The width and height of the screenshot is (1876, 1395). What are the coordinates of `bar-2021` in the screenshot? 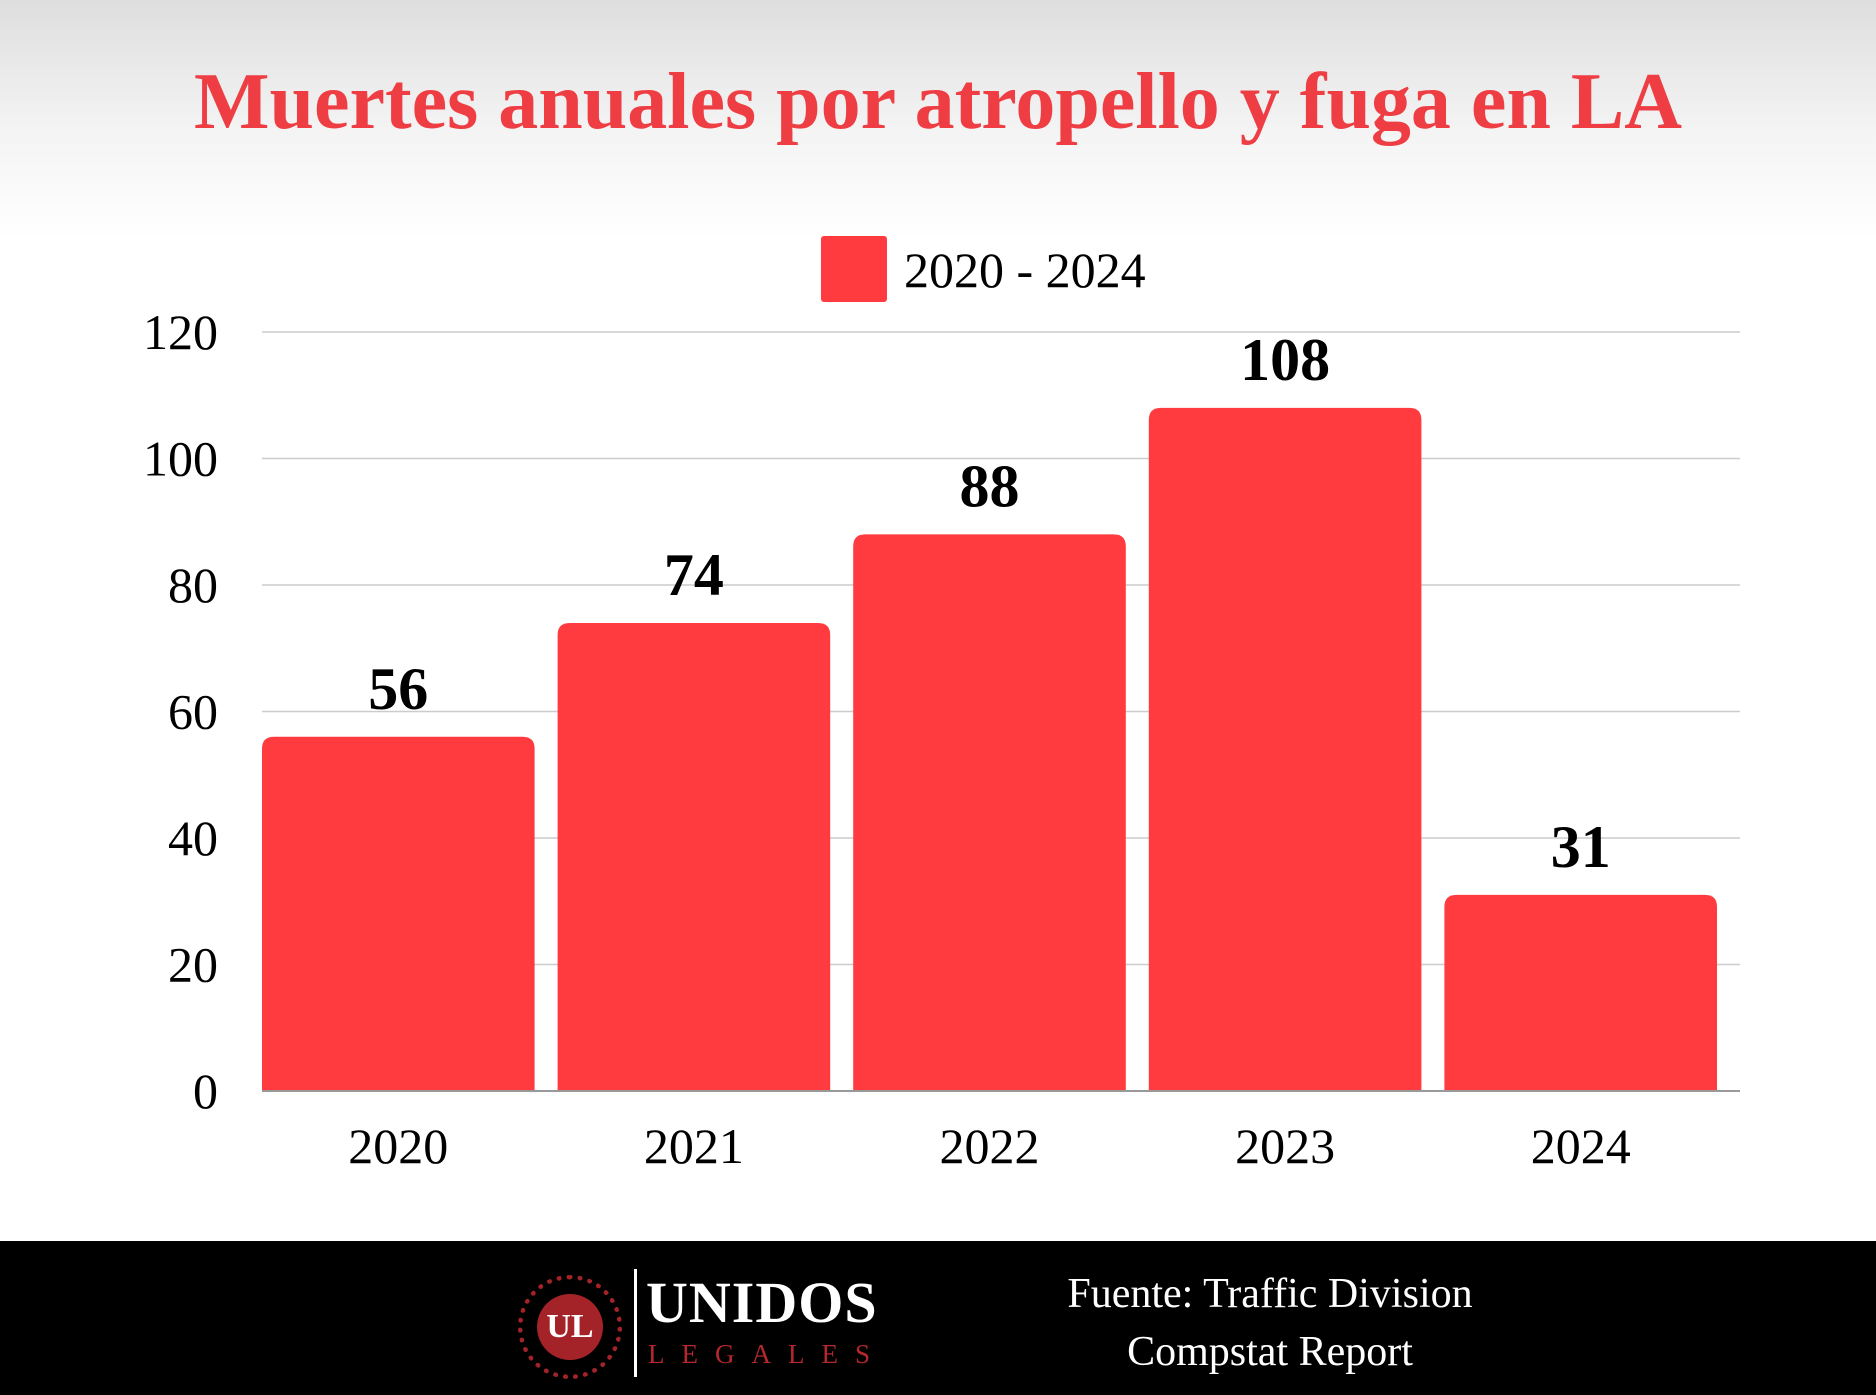 It's located at (694, 856).